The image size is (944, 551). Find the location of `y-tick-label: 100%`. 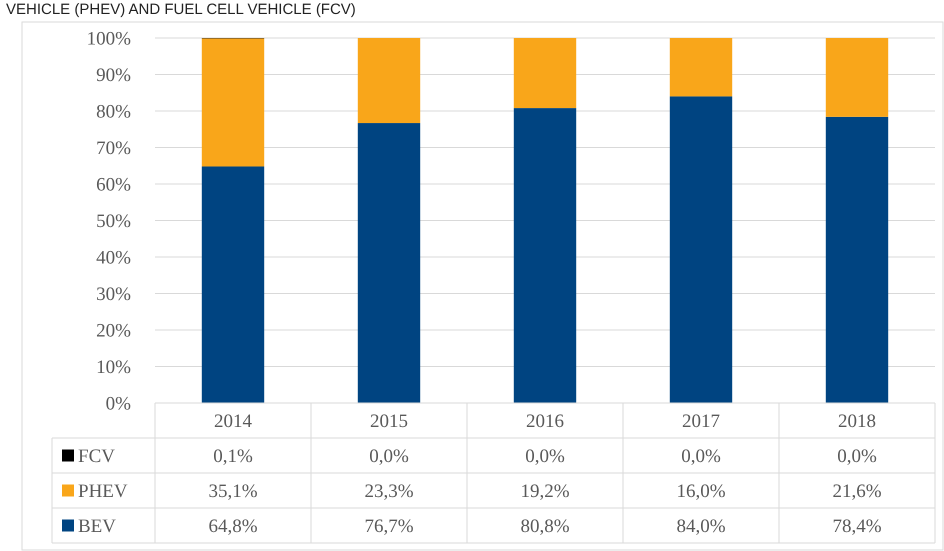

y-tick-label: 100% is located at coordinates (109, 39).